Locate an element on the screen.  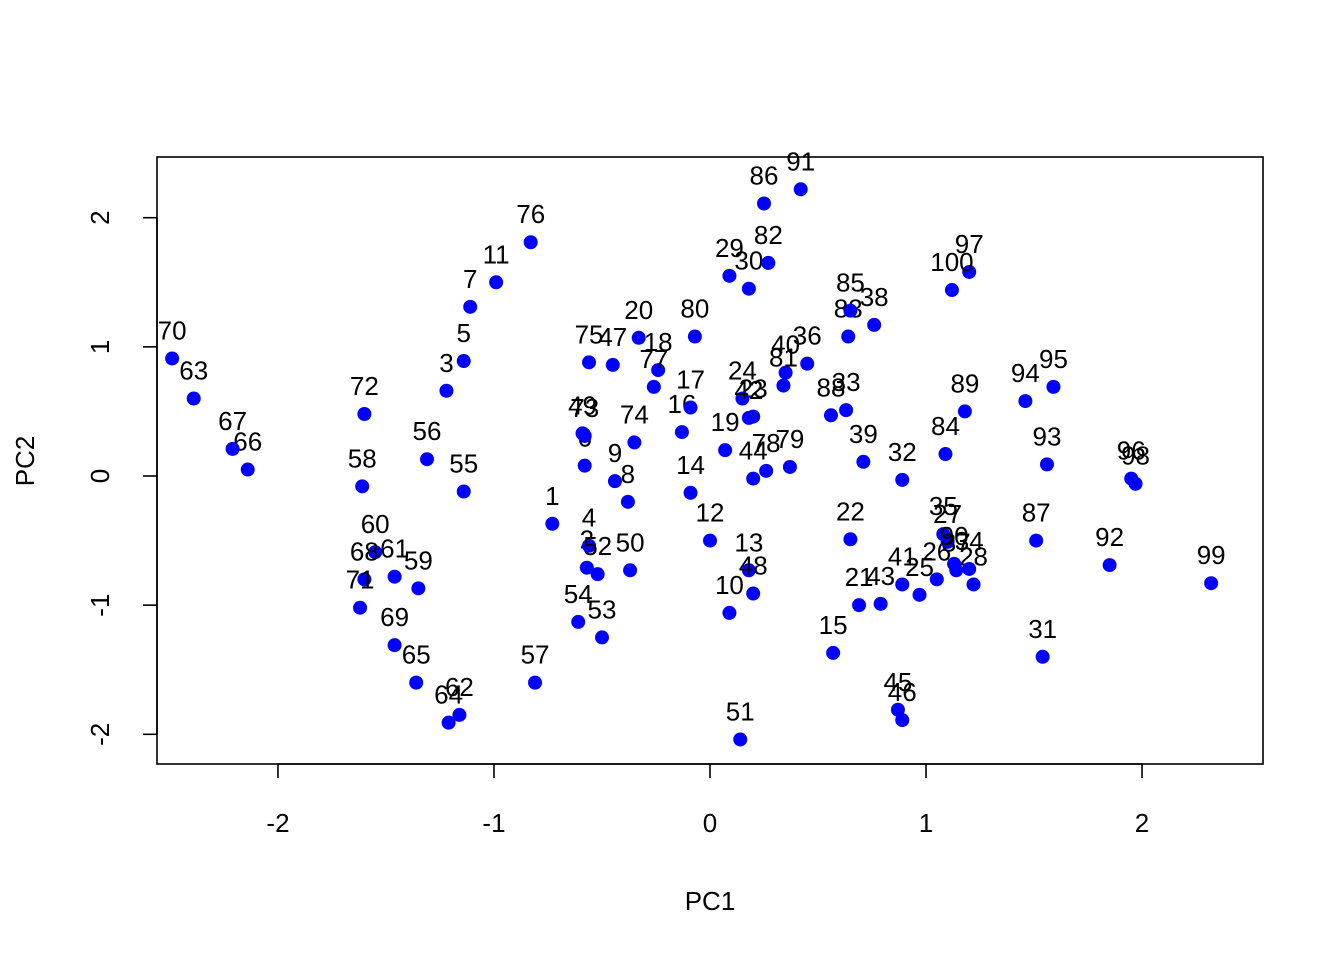
y-axis: -2 -1 0 1 2 is located at coordinates (121, 478).